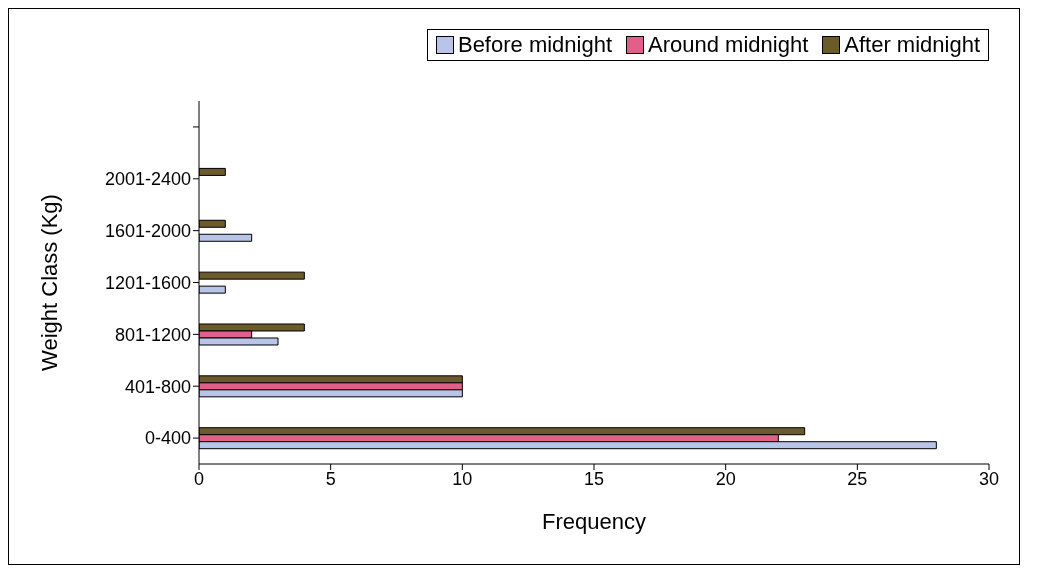  I want to click on y-axis-title: Weight Class (Kg), so click(49, 282).